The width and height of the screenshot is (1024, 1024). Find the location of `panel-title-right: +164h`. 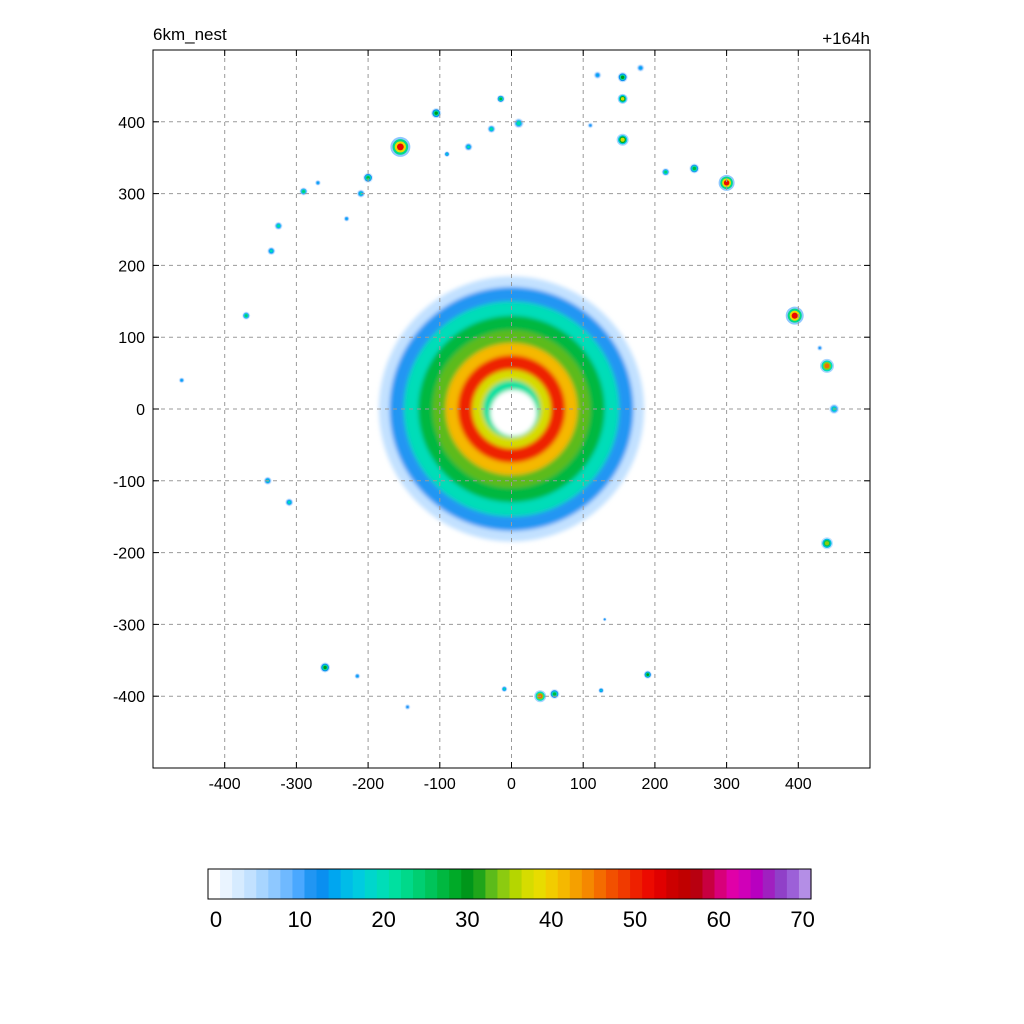

panel-title-right: +164h is located at coordinates (846, 38).